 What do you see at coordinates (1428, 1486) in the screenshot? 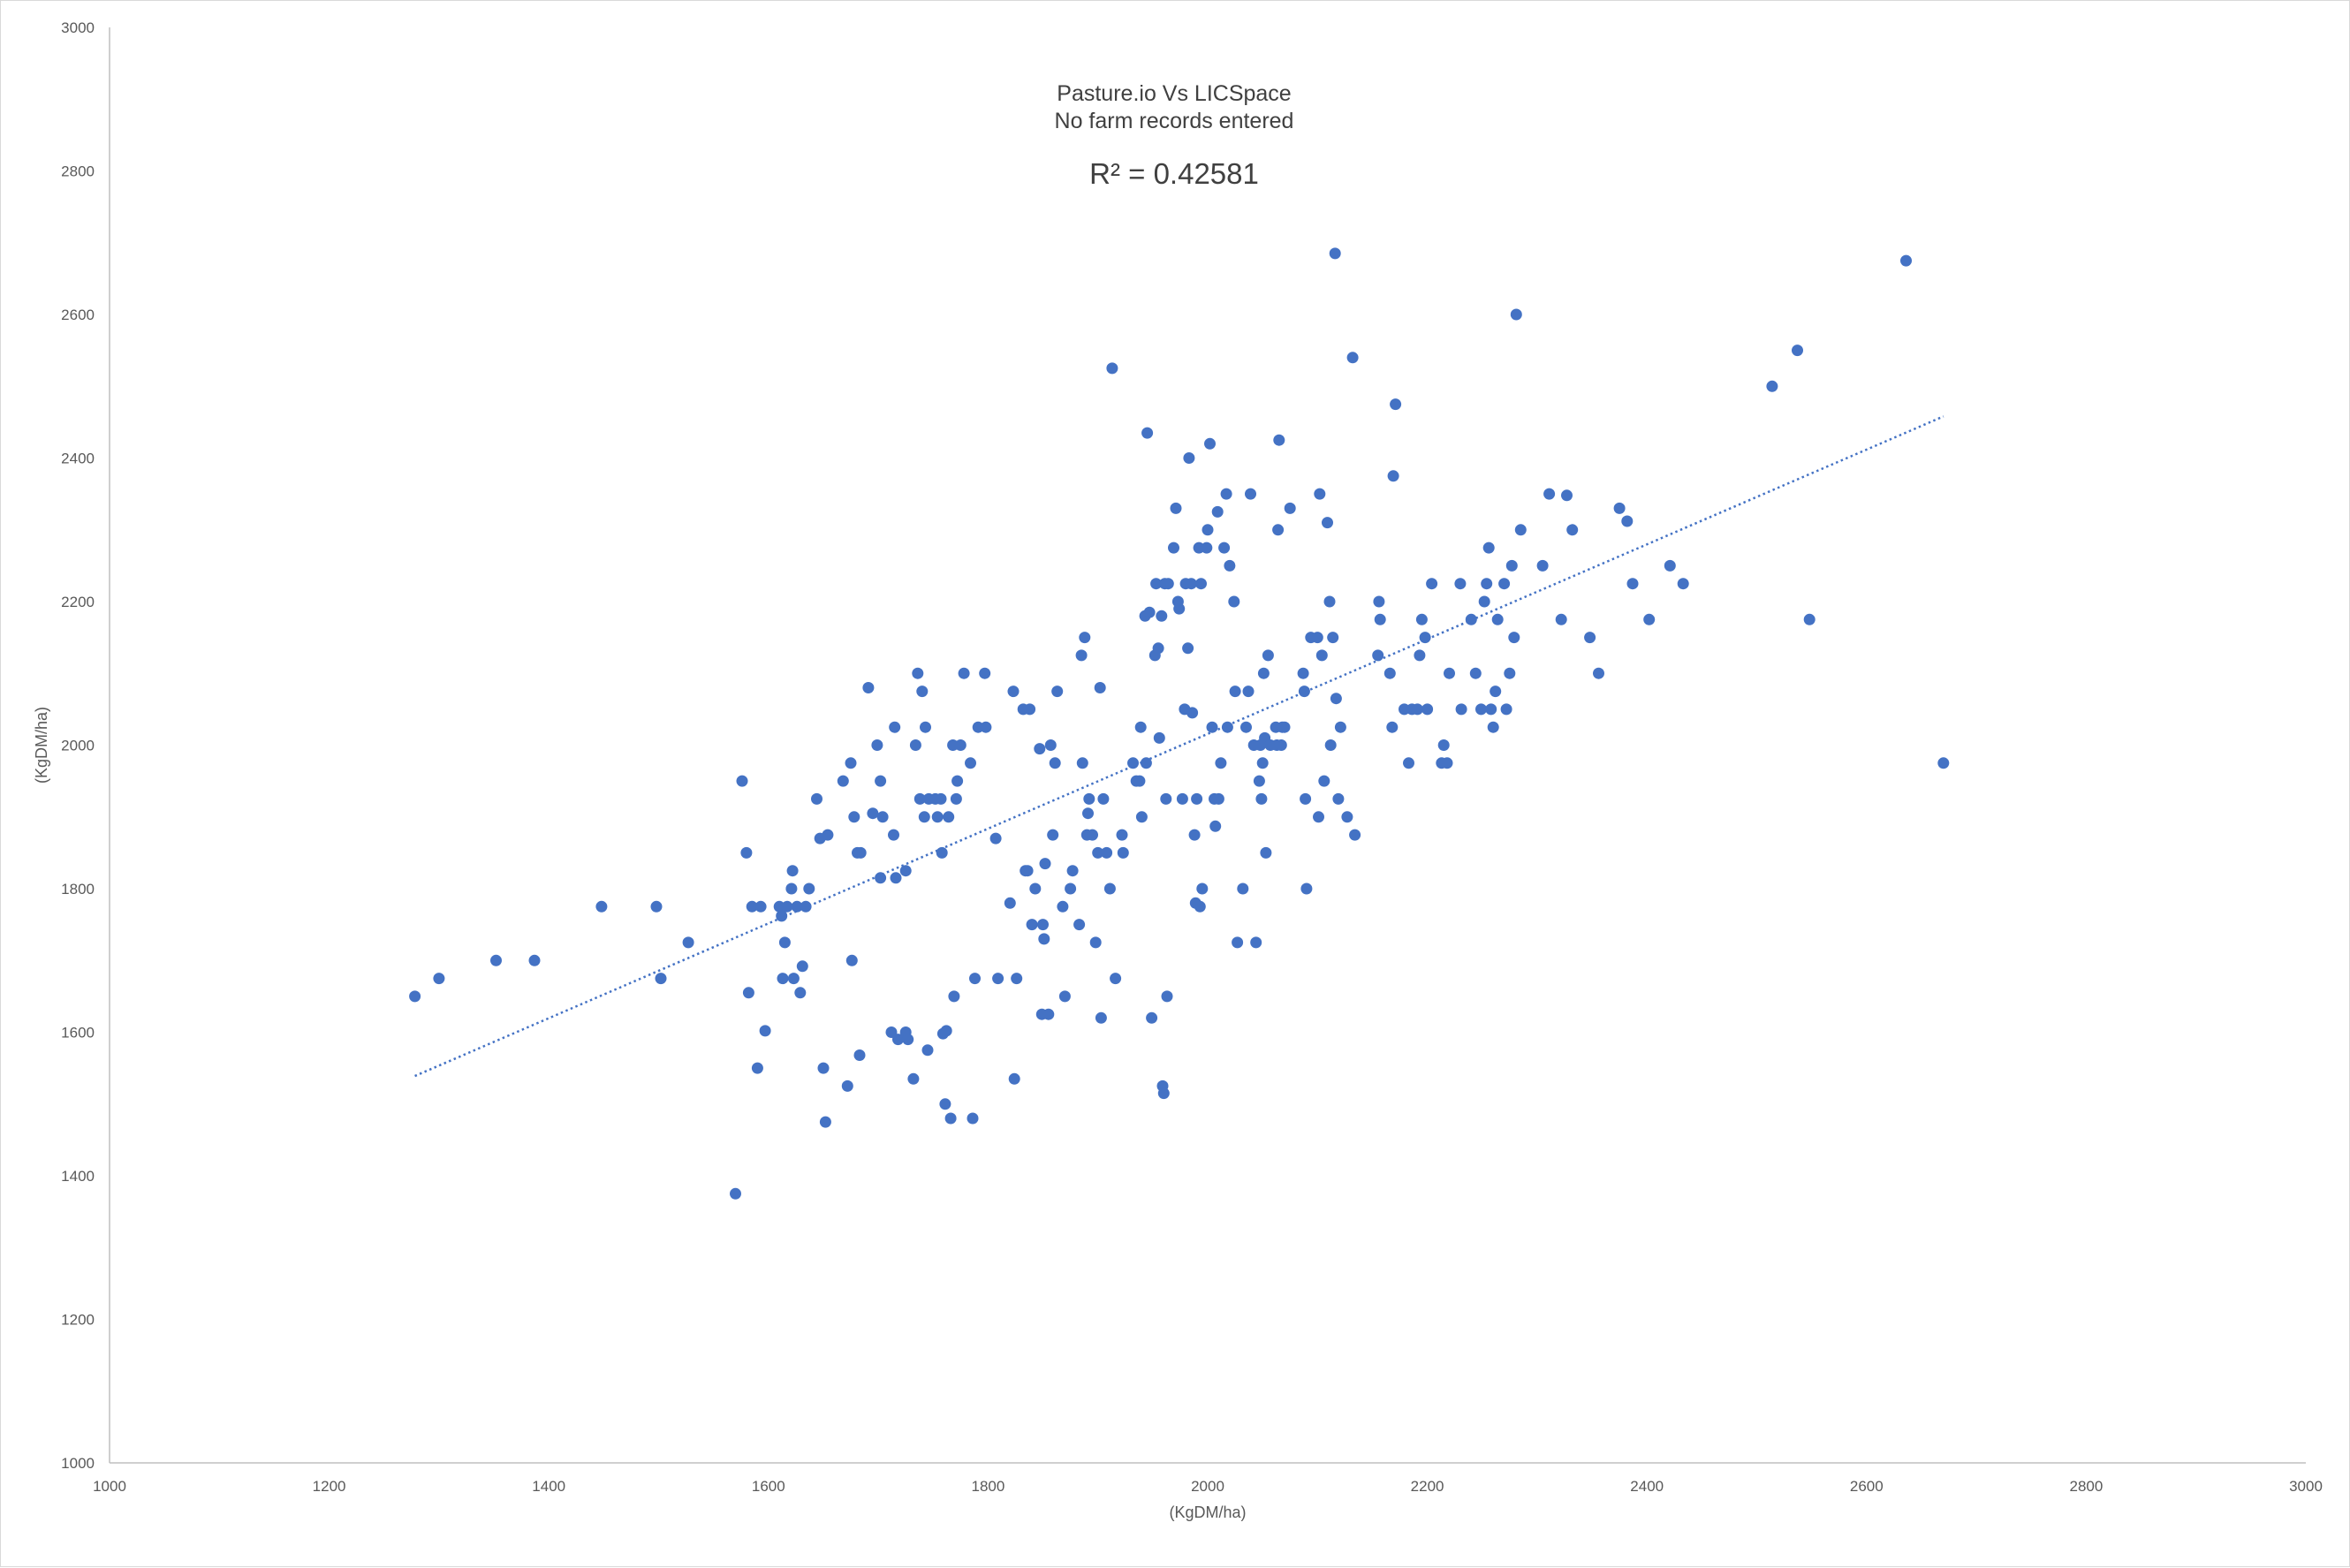
I see `x-tick-label: 2200` at bounding box center [1428, 1486].